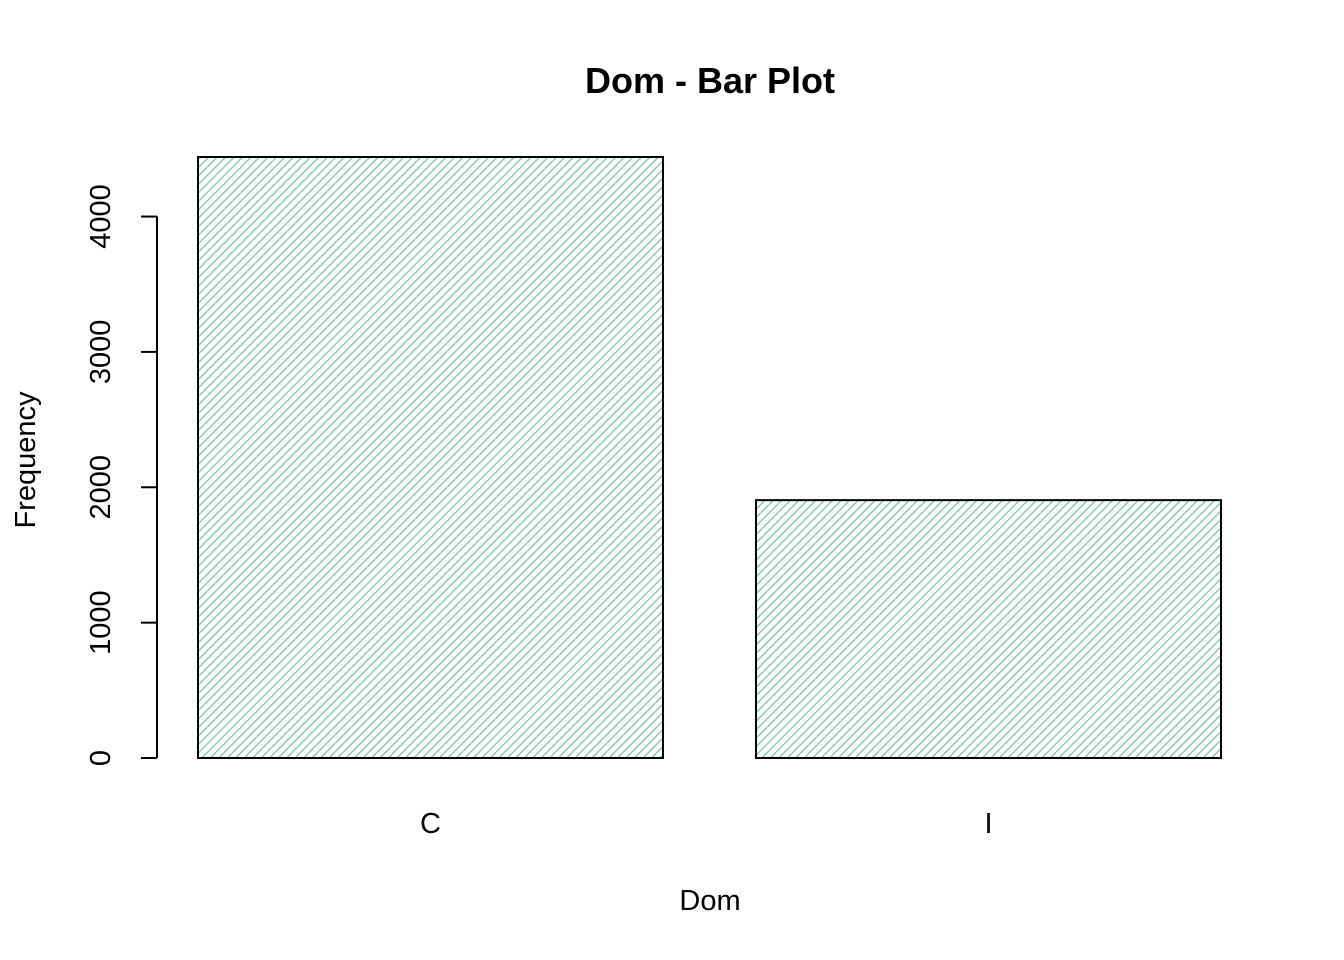 The width and height of the screenshot is (1344, 960). What do you see at coordinates (101, 487) in the screenshot?
I see `y-tick-label: 2000` at bounding box center [101, 487].